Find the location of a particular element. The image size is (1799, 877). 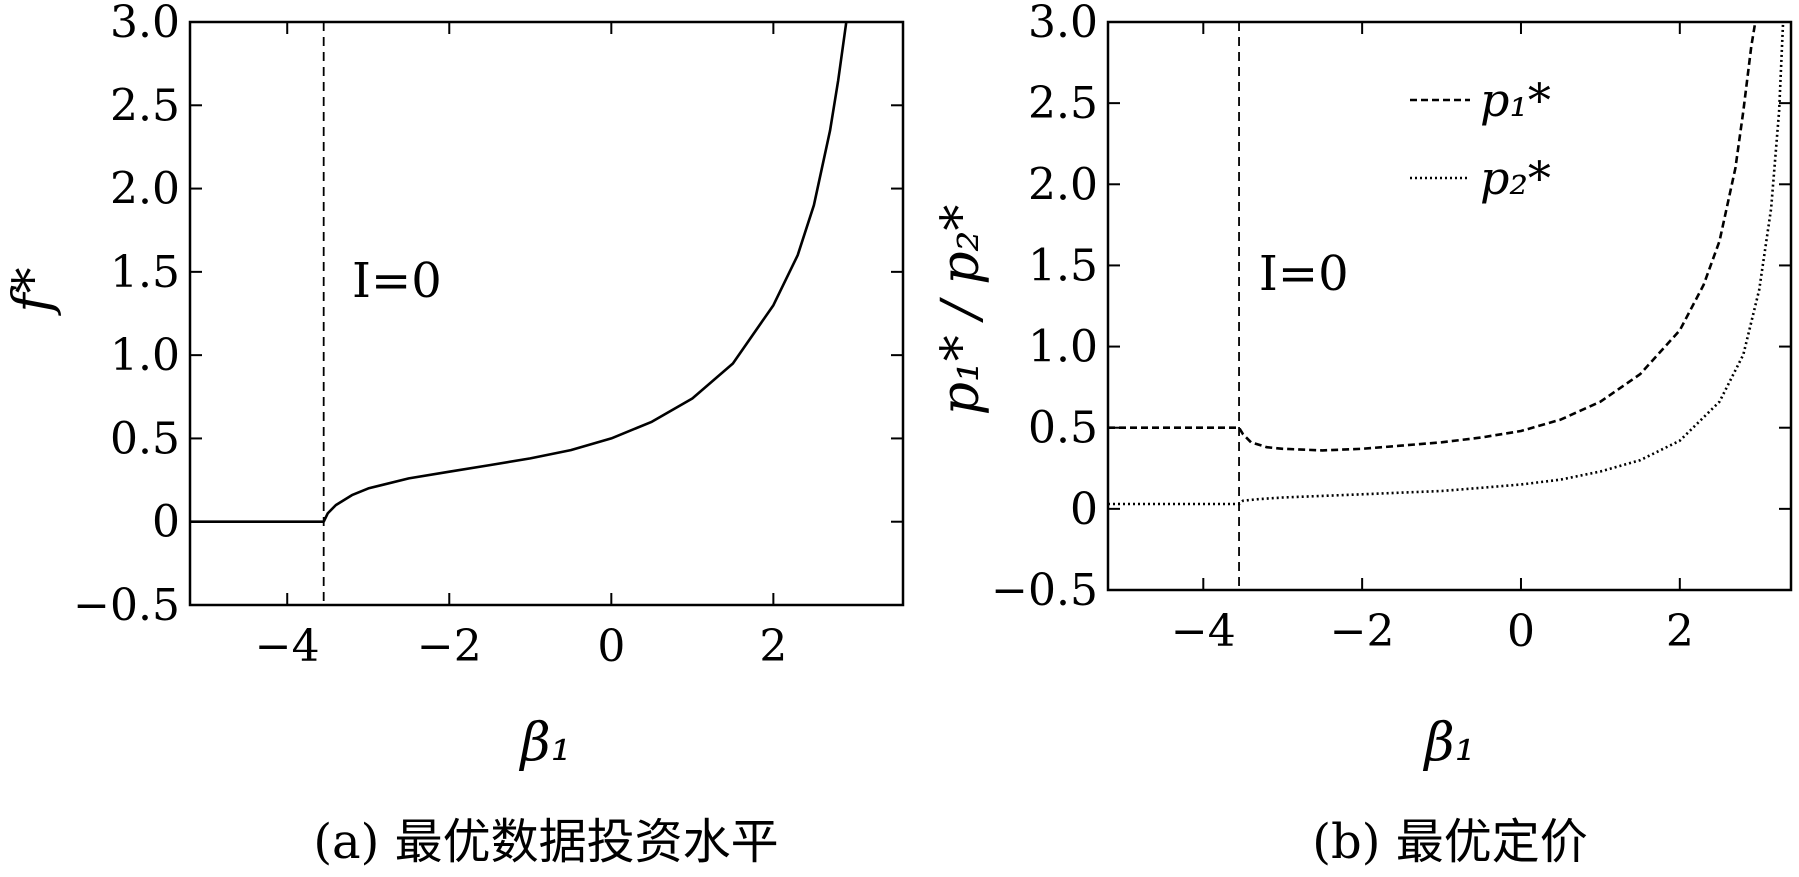

panel-b-y-axis-label: p₁* / p₂* is located at coordinates (961, 310).